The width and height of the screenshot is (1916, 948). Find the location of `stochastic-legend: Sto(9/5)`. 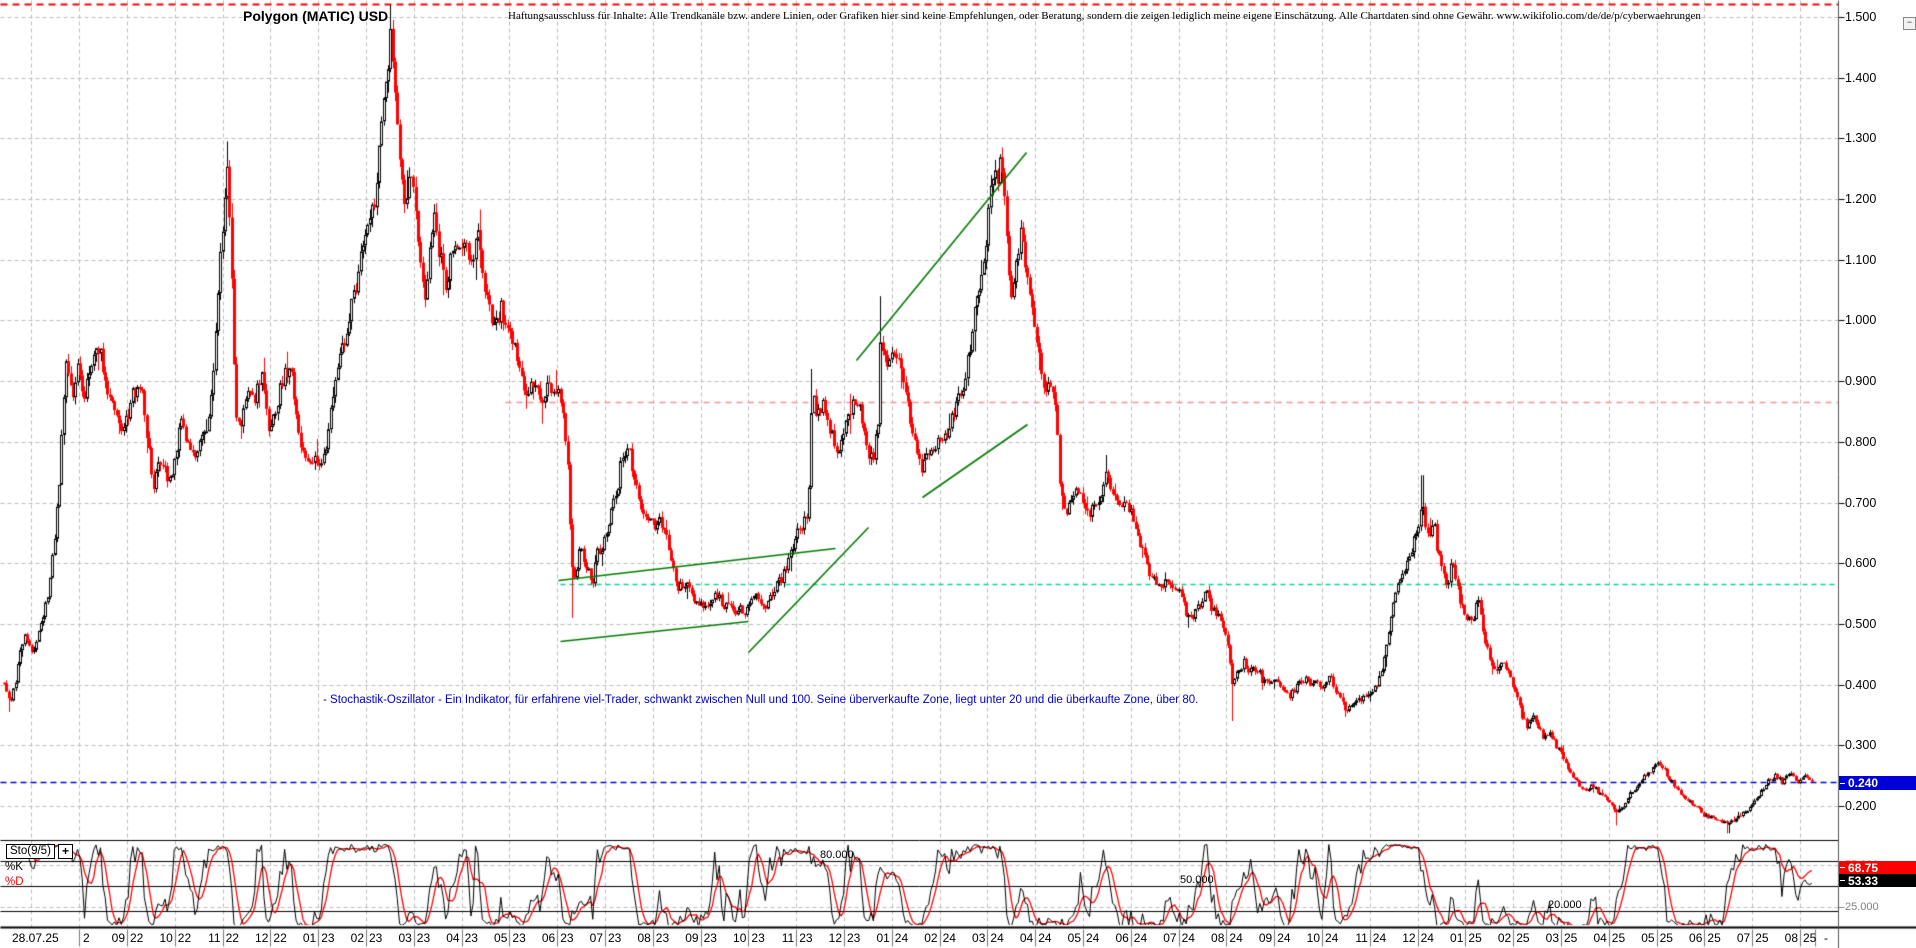

stochastic-legend: Sto(9/5) is located at coordinates (30, 851).